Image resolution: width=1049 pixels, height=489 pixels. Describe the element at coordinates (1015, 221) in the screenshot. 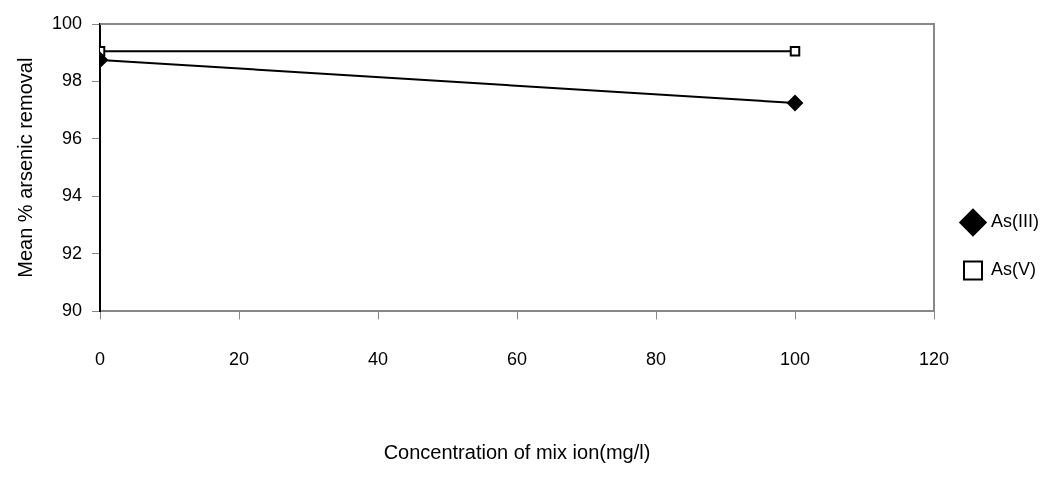

I see `legend-label: As(III)` at that location.